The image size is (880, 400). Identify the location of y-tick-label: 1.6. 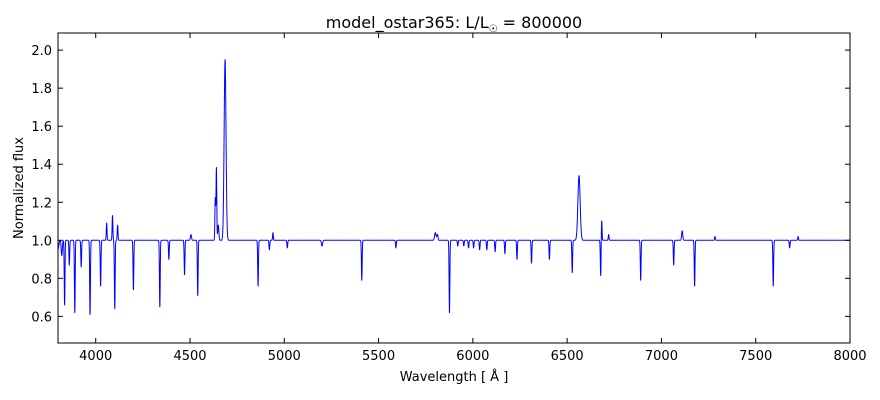
(41, 127).